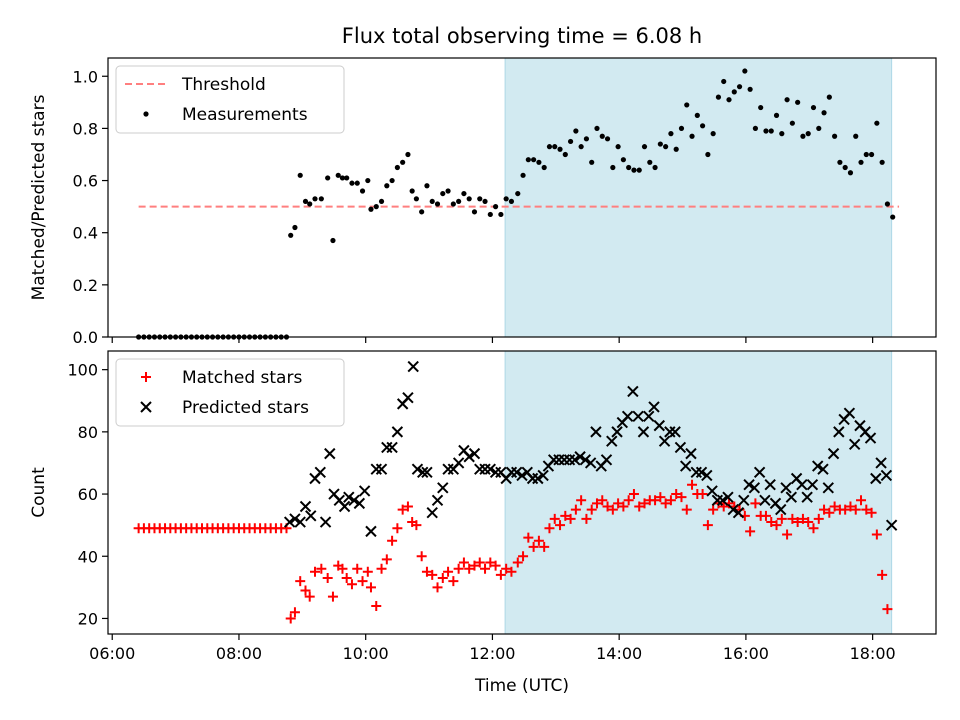  Describe the element at coordinates (88, 556) in the screenshot. I see `y-tick-label: 40` at that location.